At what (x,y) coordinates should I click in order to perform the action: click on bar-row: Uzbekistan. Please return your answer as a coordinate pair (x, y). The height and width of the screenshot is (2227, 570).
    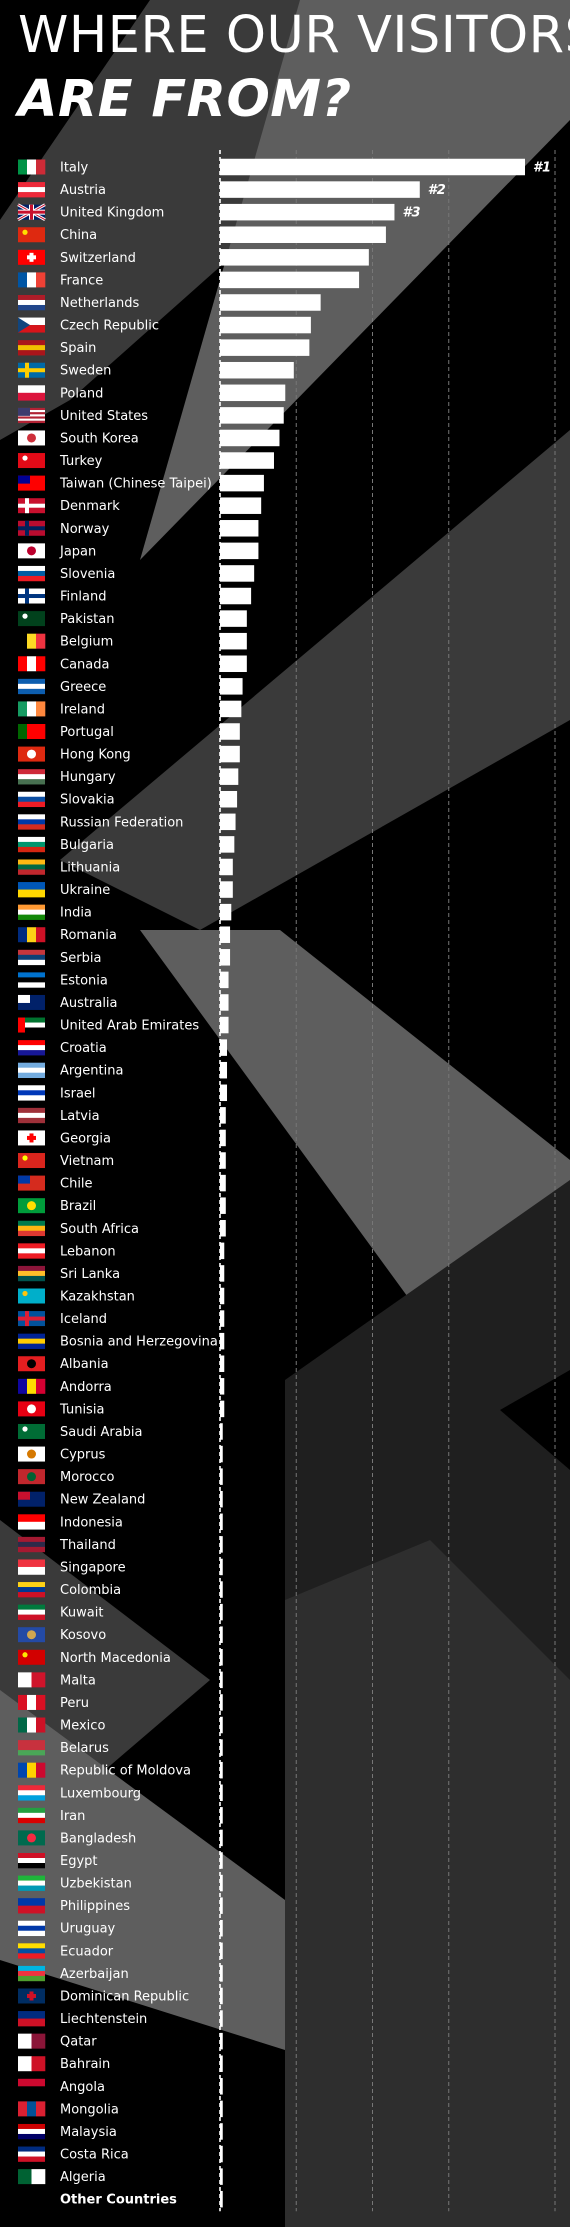
    Looking at the image, I should click on (120, 1883).